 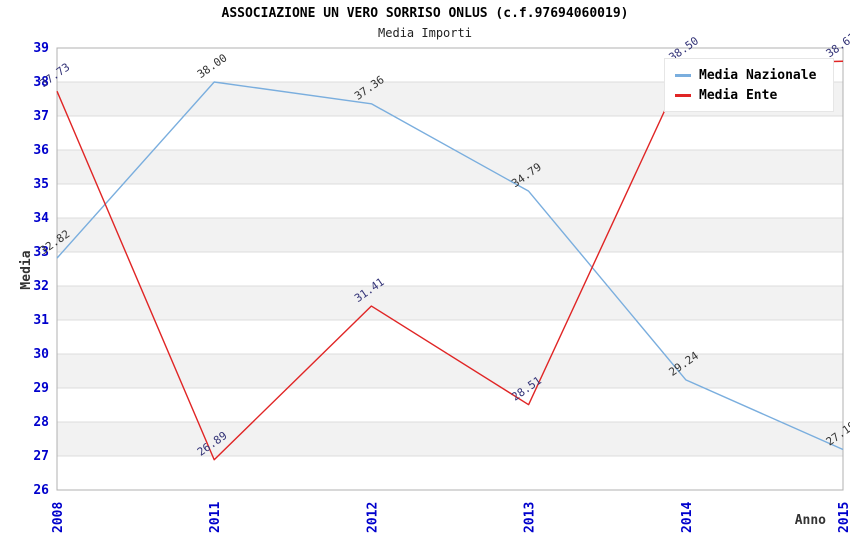 What do you see at coordinates (810, 520) in the screenshot?
I see `x-axis-title: Anno` at bounding box center [810, 520].